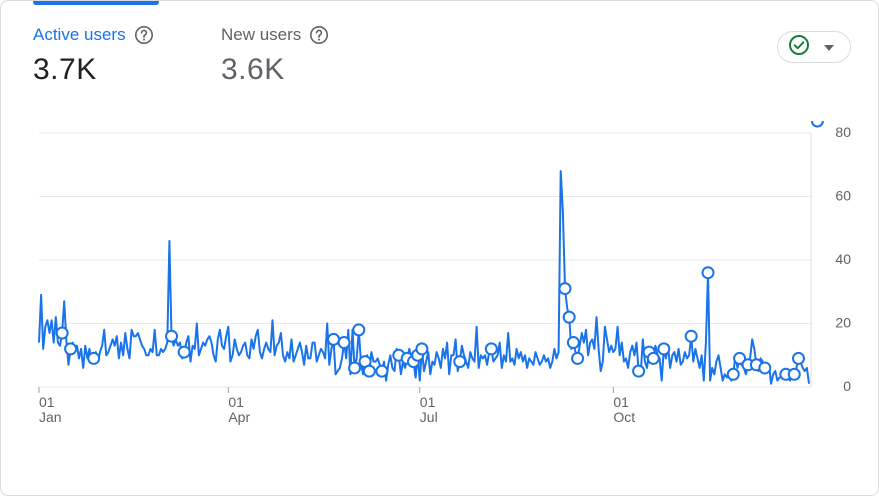 This screenshot has width=879, height=496. Describe the element at coordinates (50, 417) in the screenshot. I see `x-tick-month: Jan` at that location.